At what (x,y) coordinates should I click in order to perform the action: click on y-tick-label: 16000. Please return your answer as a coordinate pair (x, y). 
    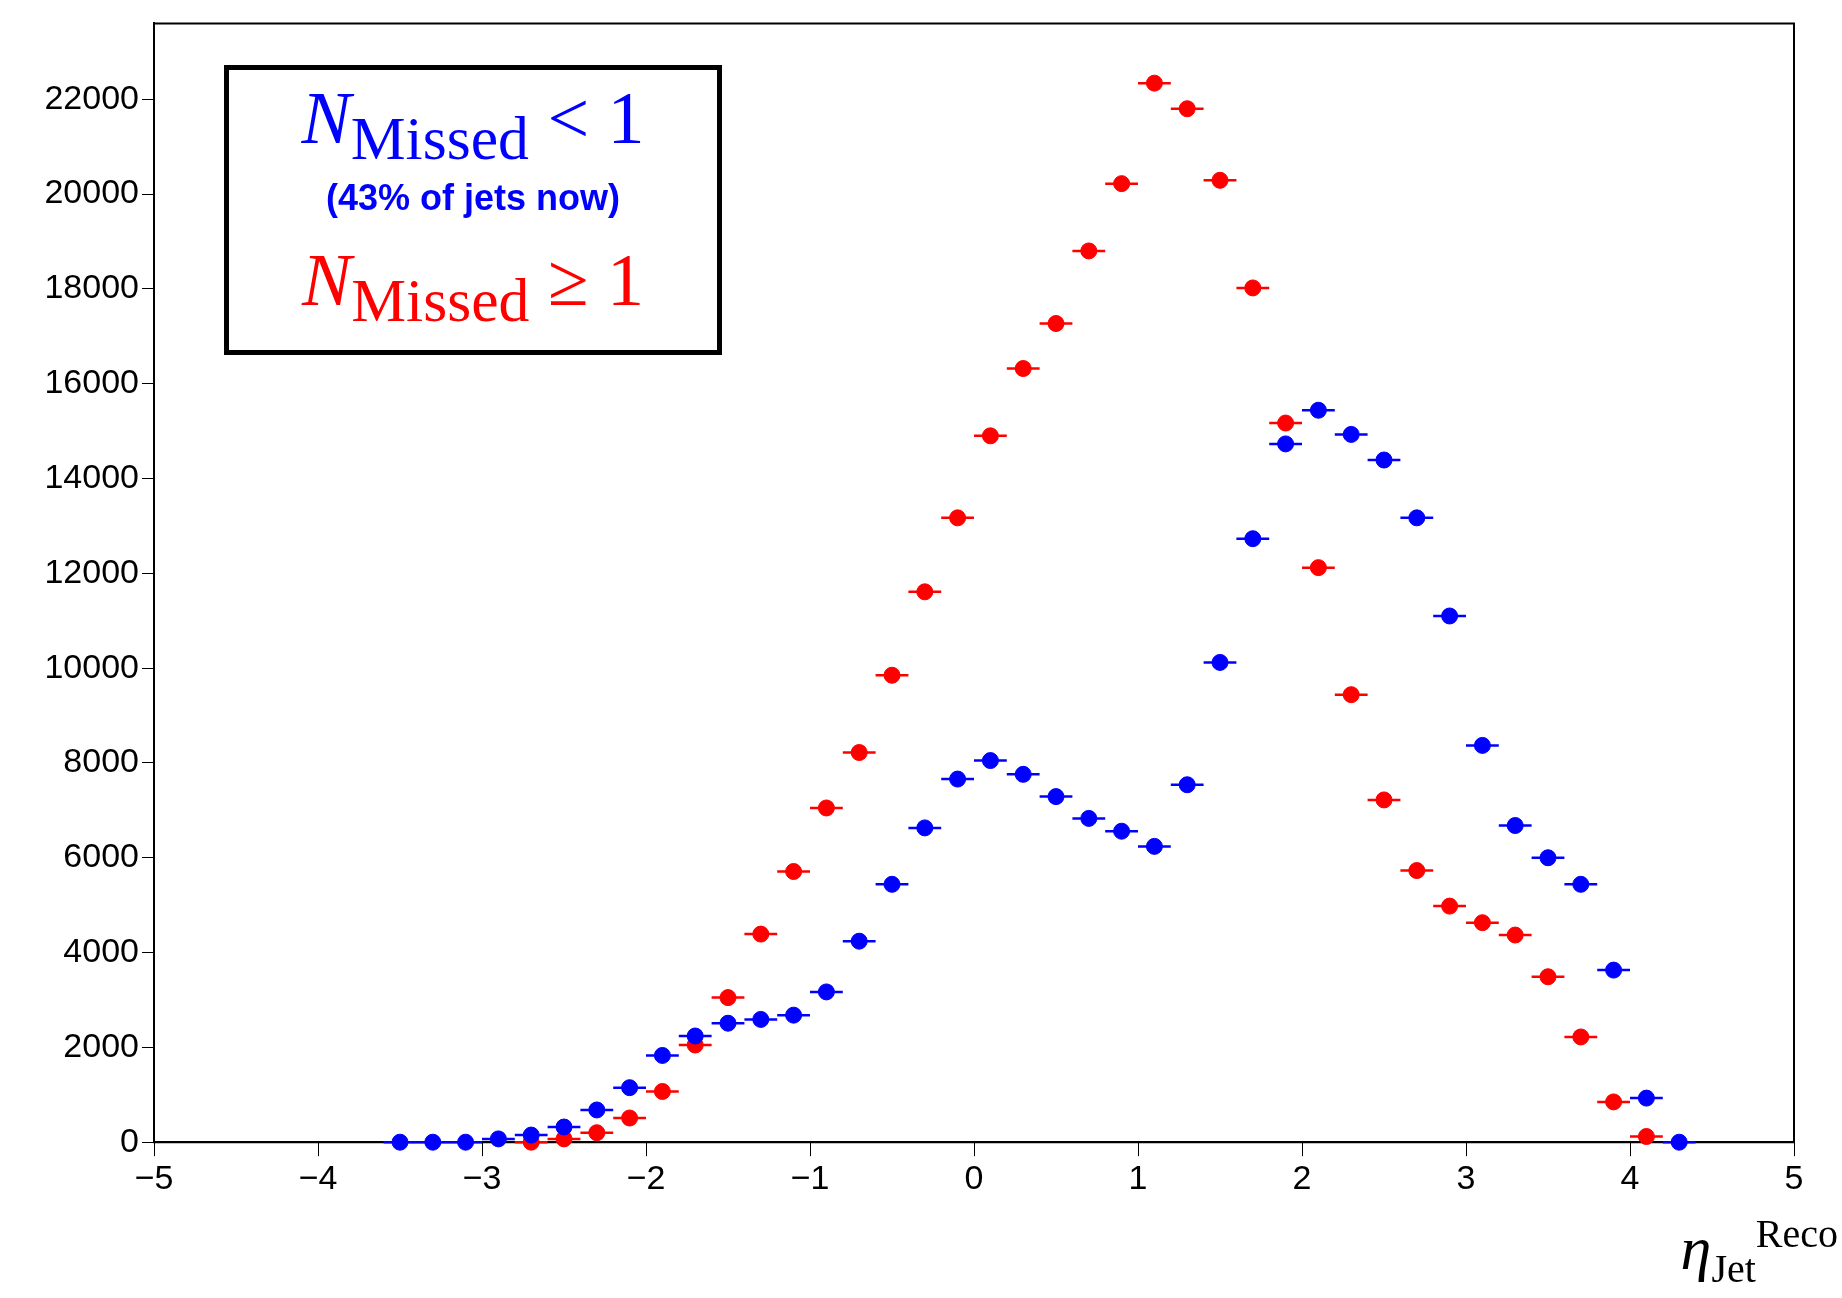
    Looking at the image, I should click on (91, 381).